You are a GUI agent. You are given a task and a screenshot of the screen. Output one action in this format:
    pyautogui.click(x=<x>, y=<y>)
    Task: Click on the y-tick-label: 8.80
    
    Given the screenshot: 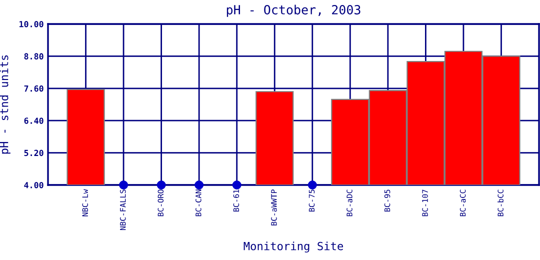 What is the action you would take?
    pyautogui.click(x=34, y=56)
    